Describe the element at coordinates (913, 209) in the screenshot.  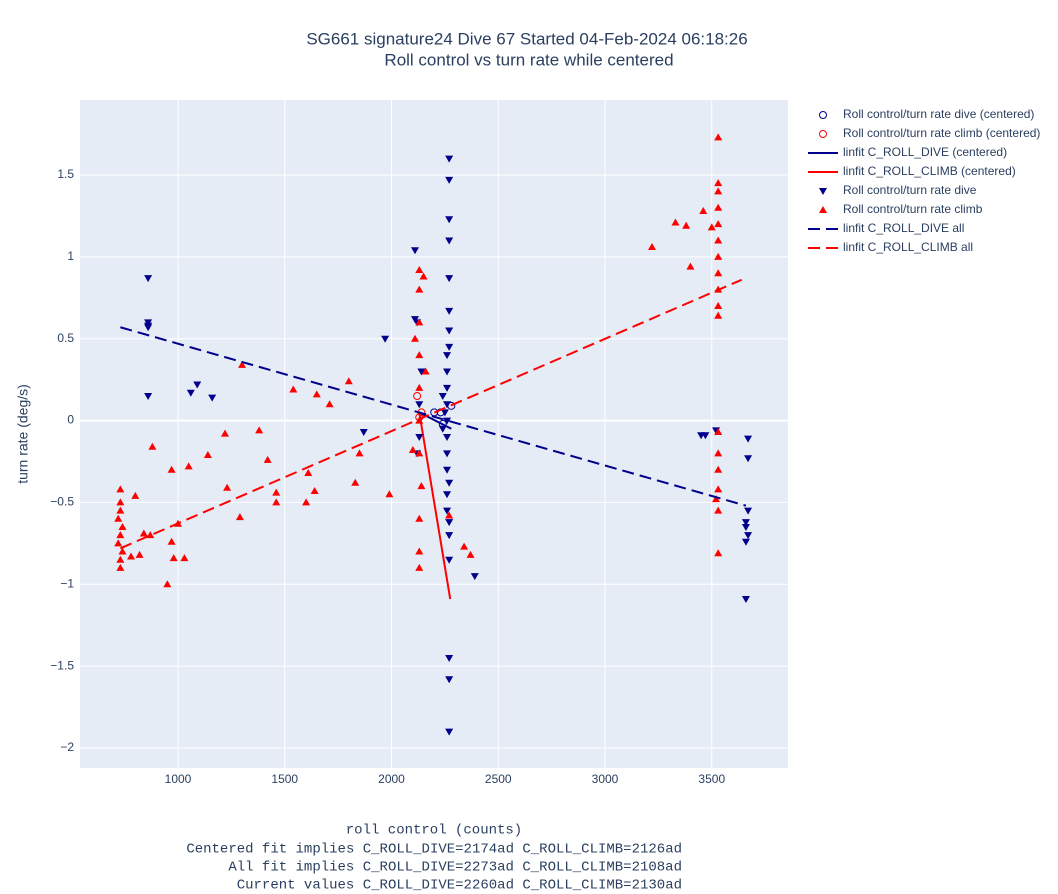
I see `legend-label: Roll control/turn rate climb` at that location.